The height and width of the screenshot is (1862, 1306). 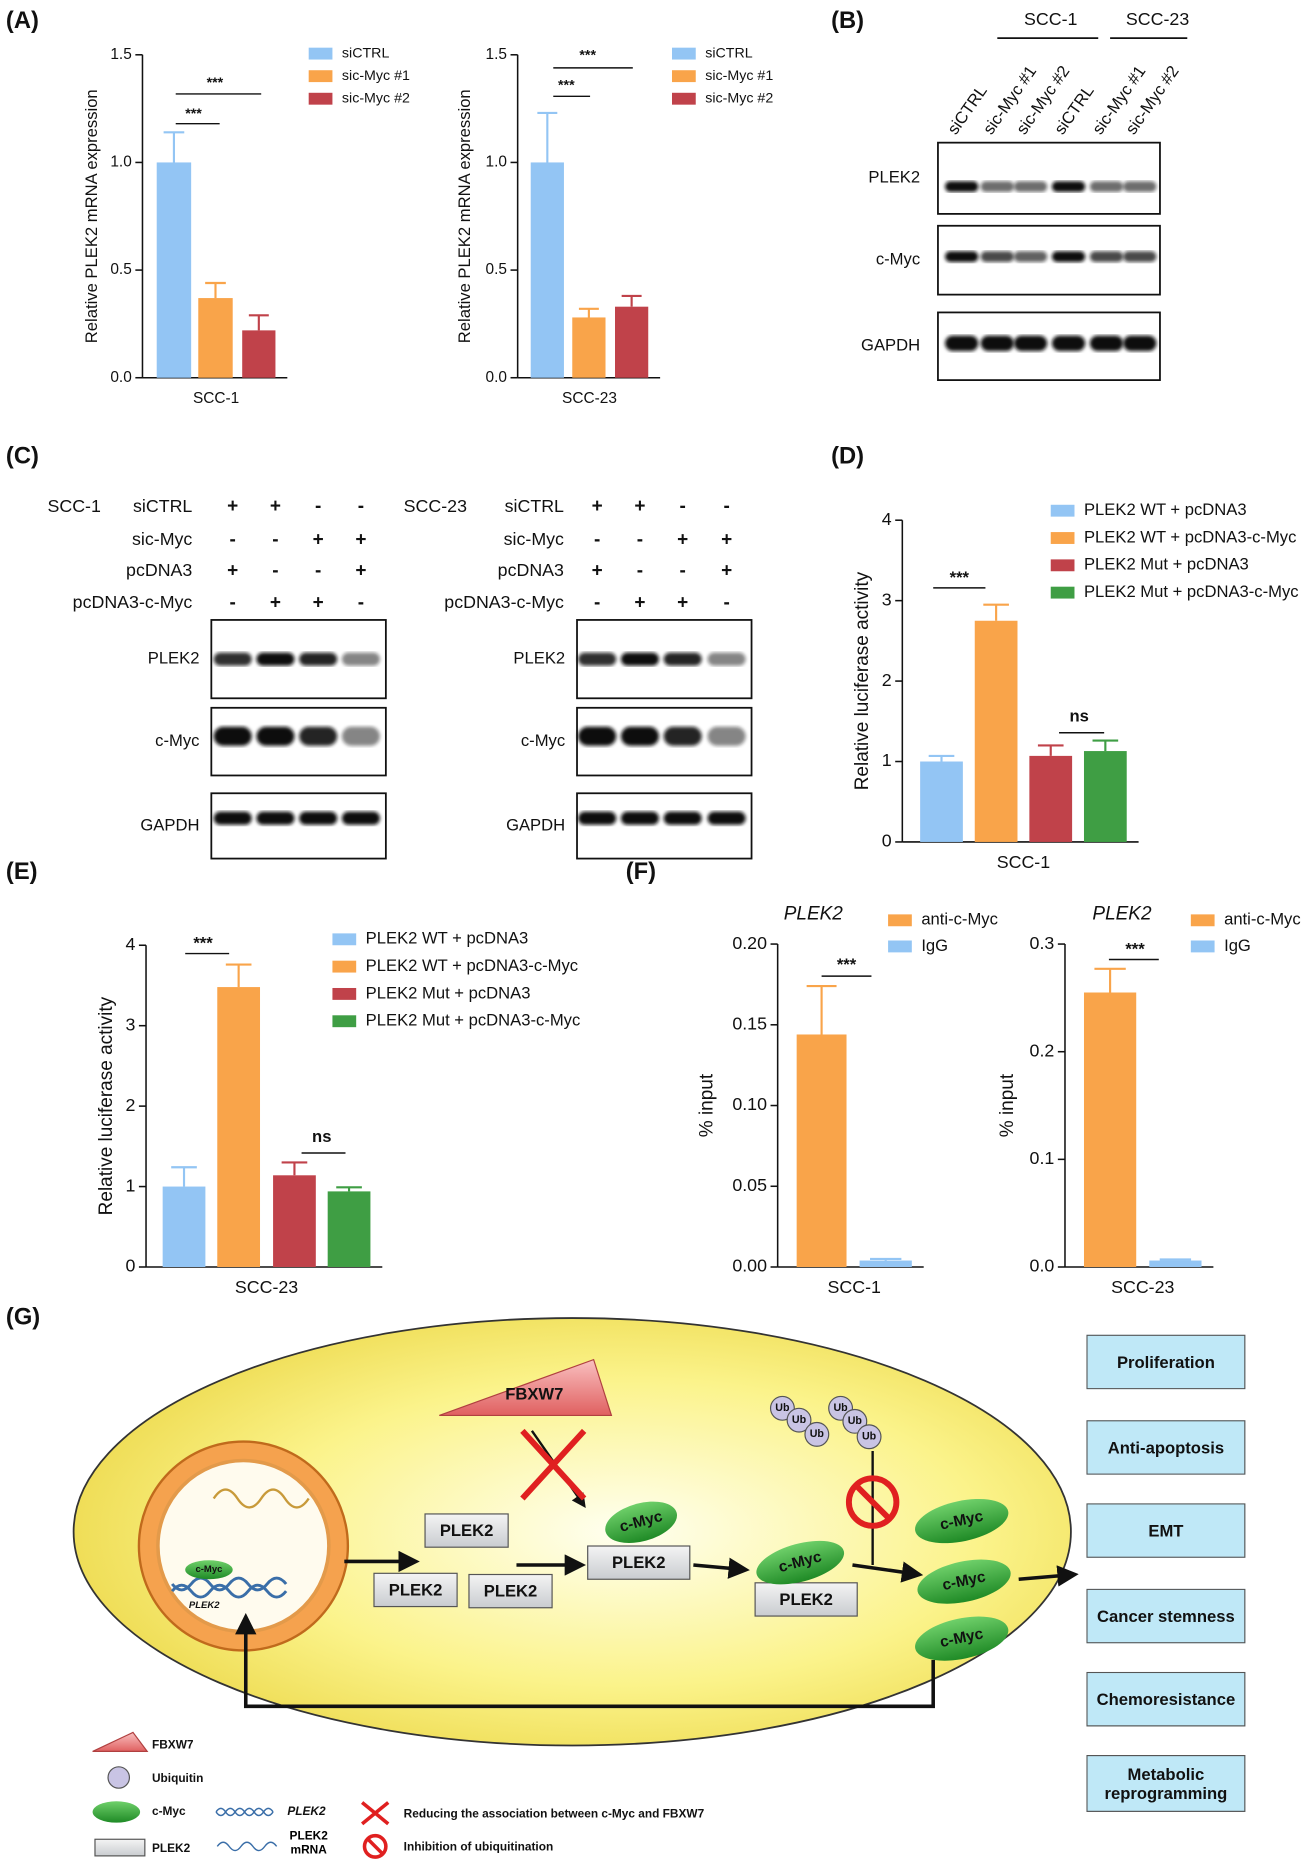 What do you see at coordinates (159, 570) in the screenshot?
I see `condition-label: pcDNA3` at bounding box center [159, 570].